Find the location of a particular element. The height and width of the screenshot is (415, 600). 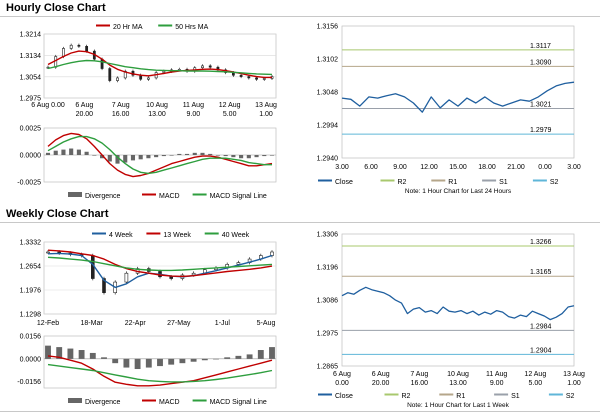

weekly-pivot-level-label-R1: 1.3165 is located at coordinates (541, 272).